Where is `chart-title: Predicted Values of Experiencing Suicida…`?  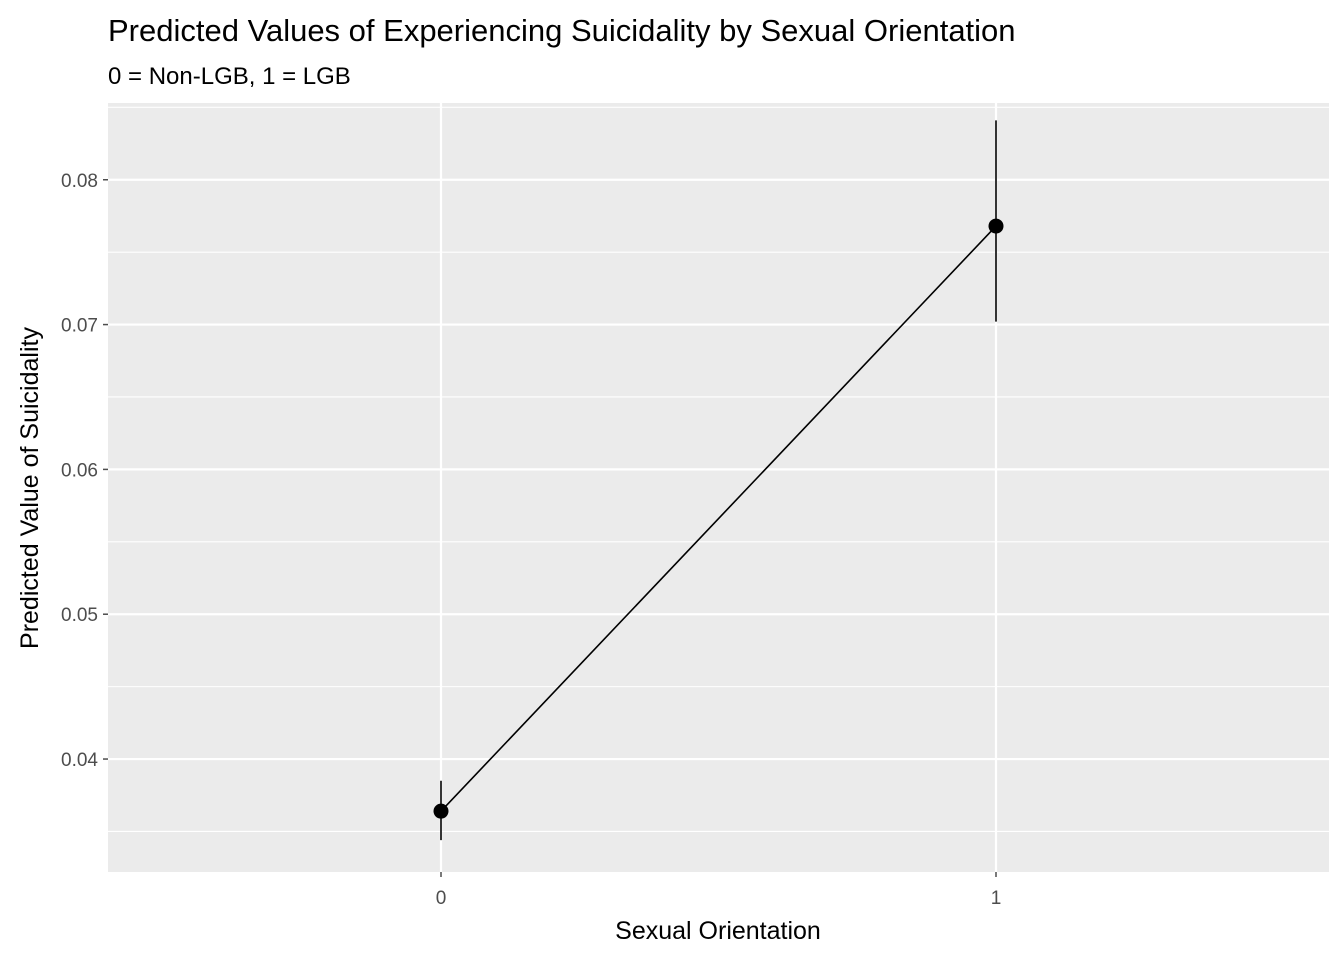
chart-title: Predicted Values of Experiencing Suicida… is located at coordinates (562, 30).